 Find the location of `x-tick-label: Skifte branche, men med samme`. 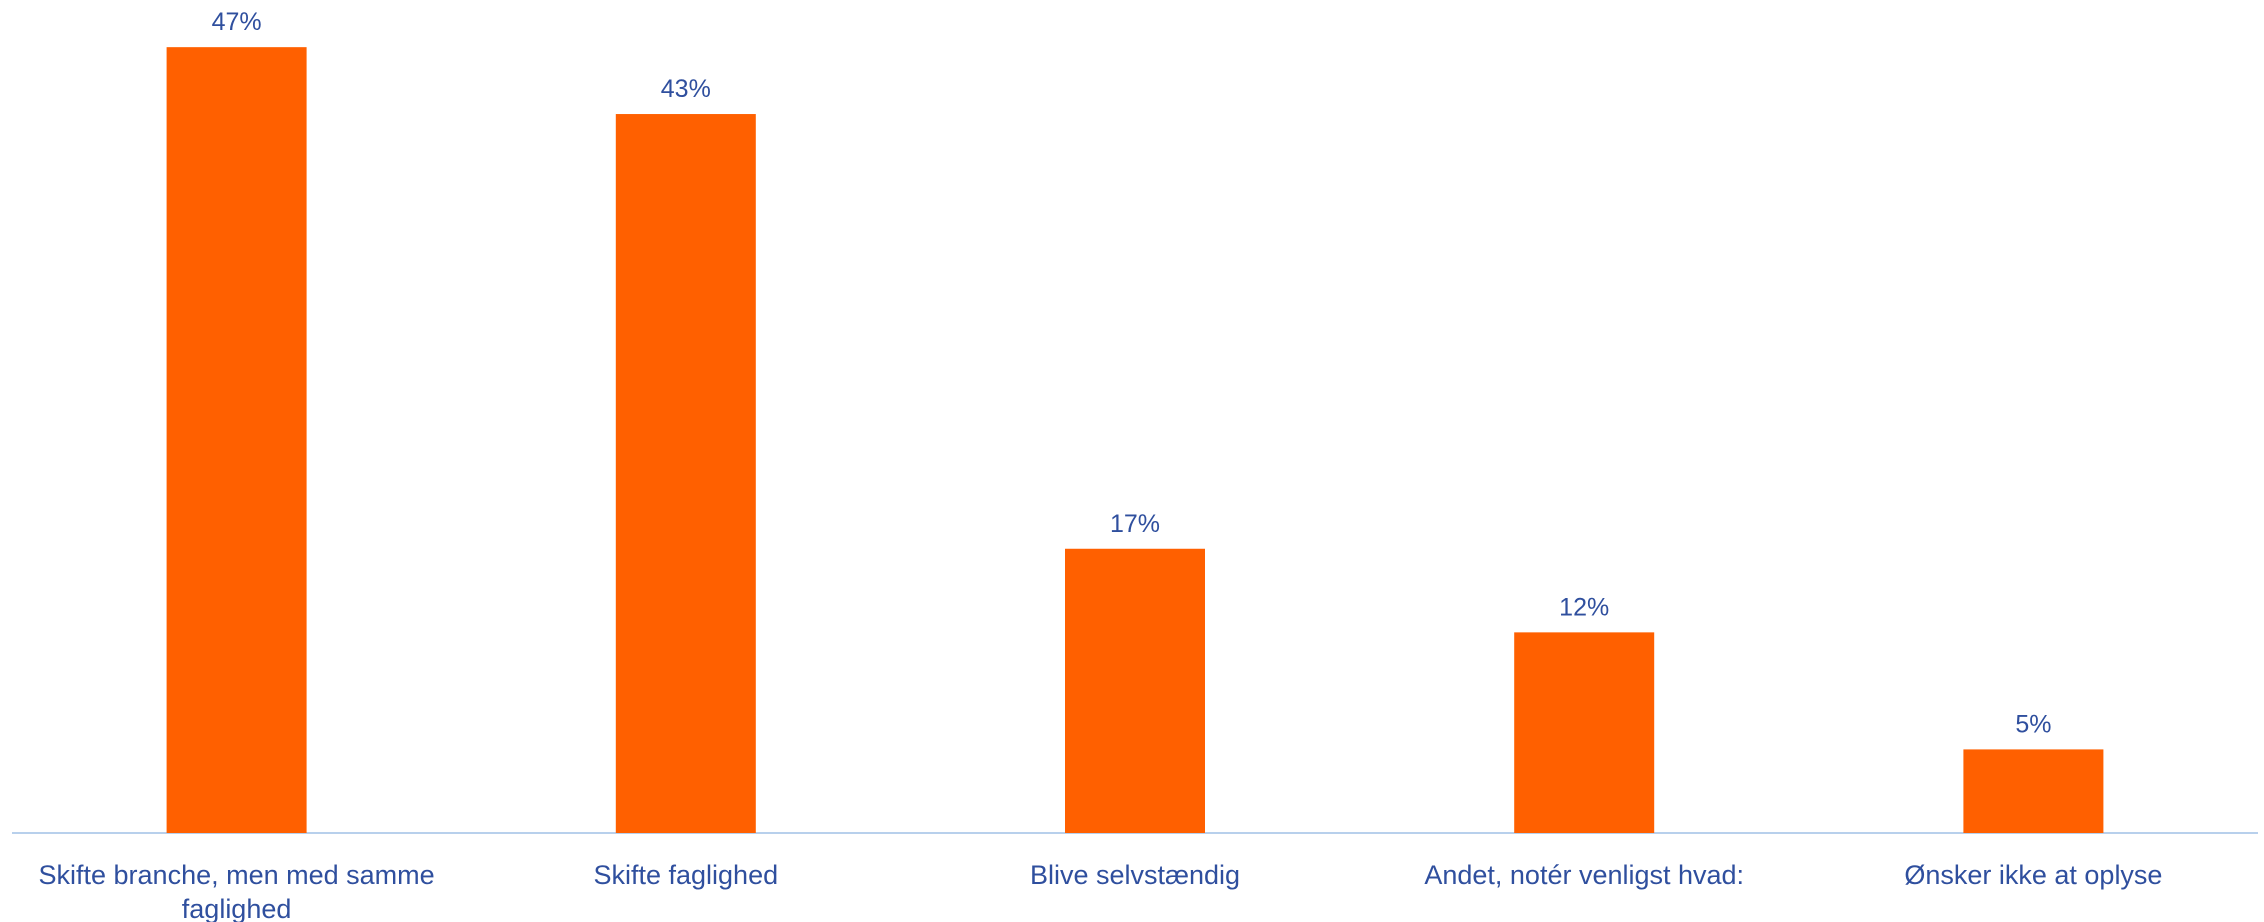

x-tick-label: Skifte branche, men med samme is located at coordinates (237, 875).